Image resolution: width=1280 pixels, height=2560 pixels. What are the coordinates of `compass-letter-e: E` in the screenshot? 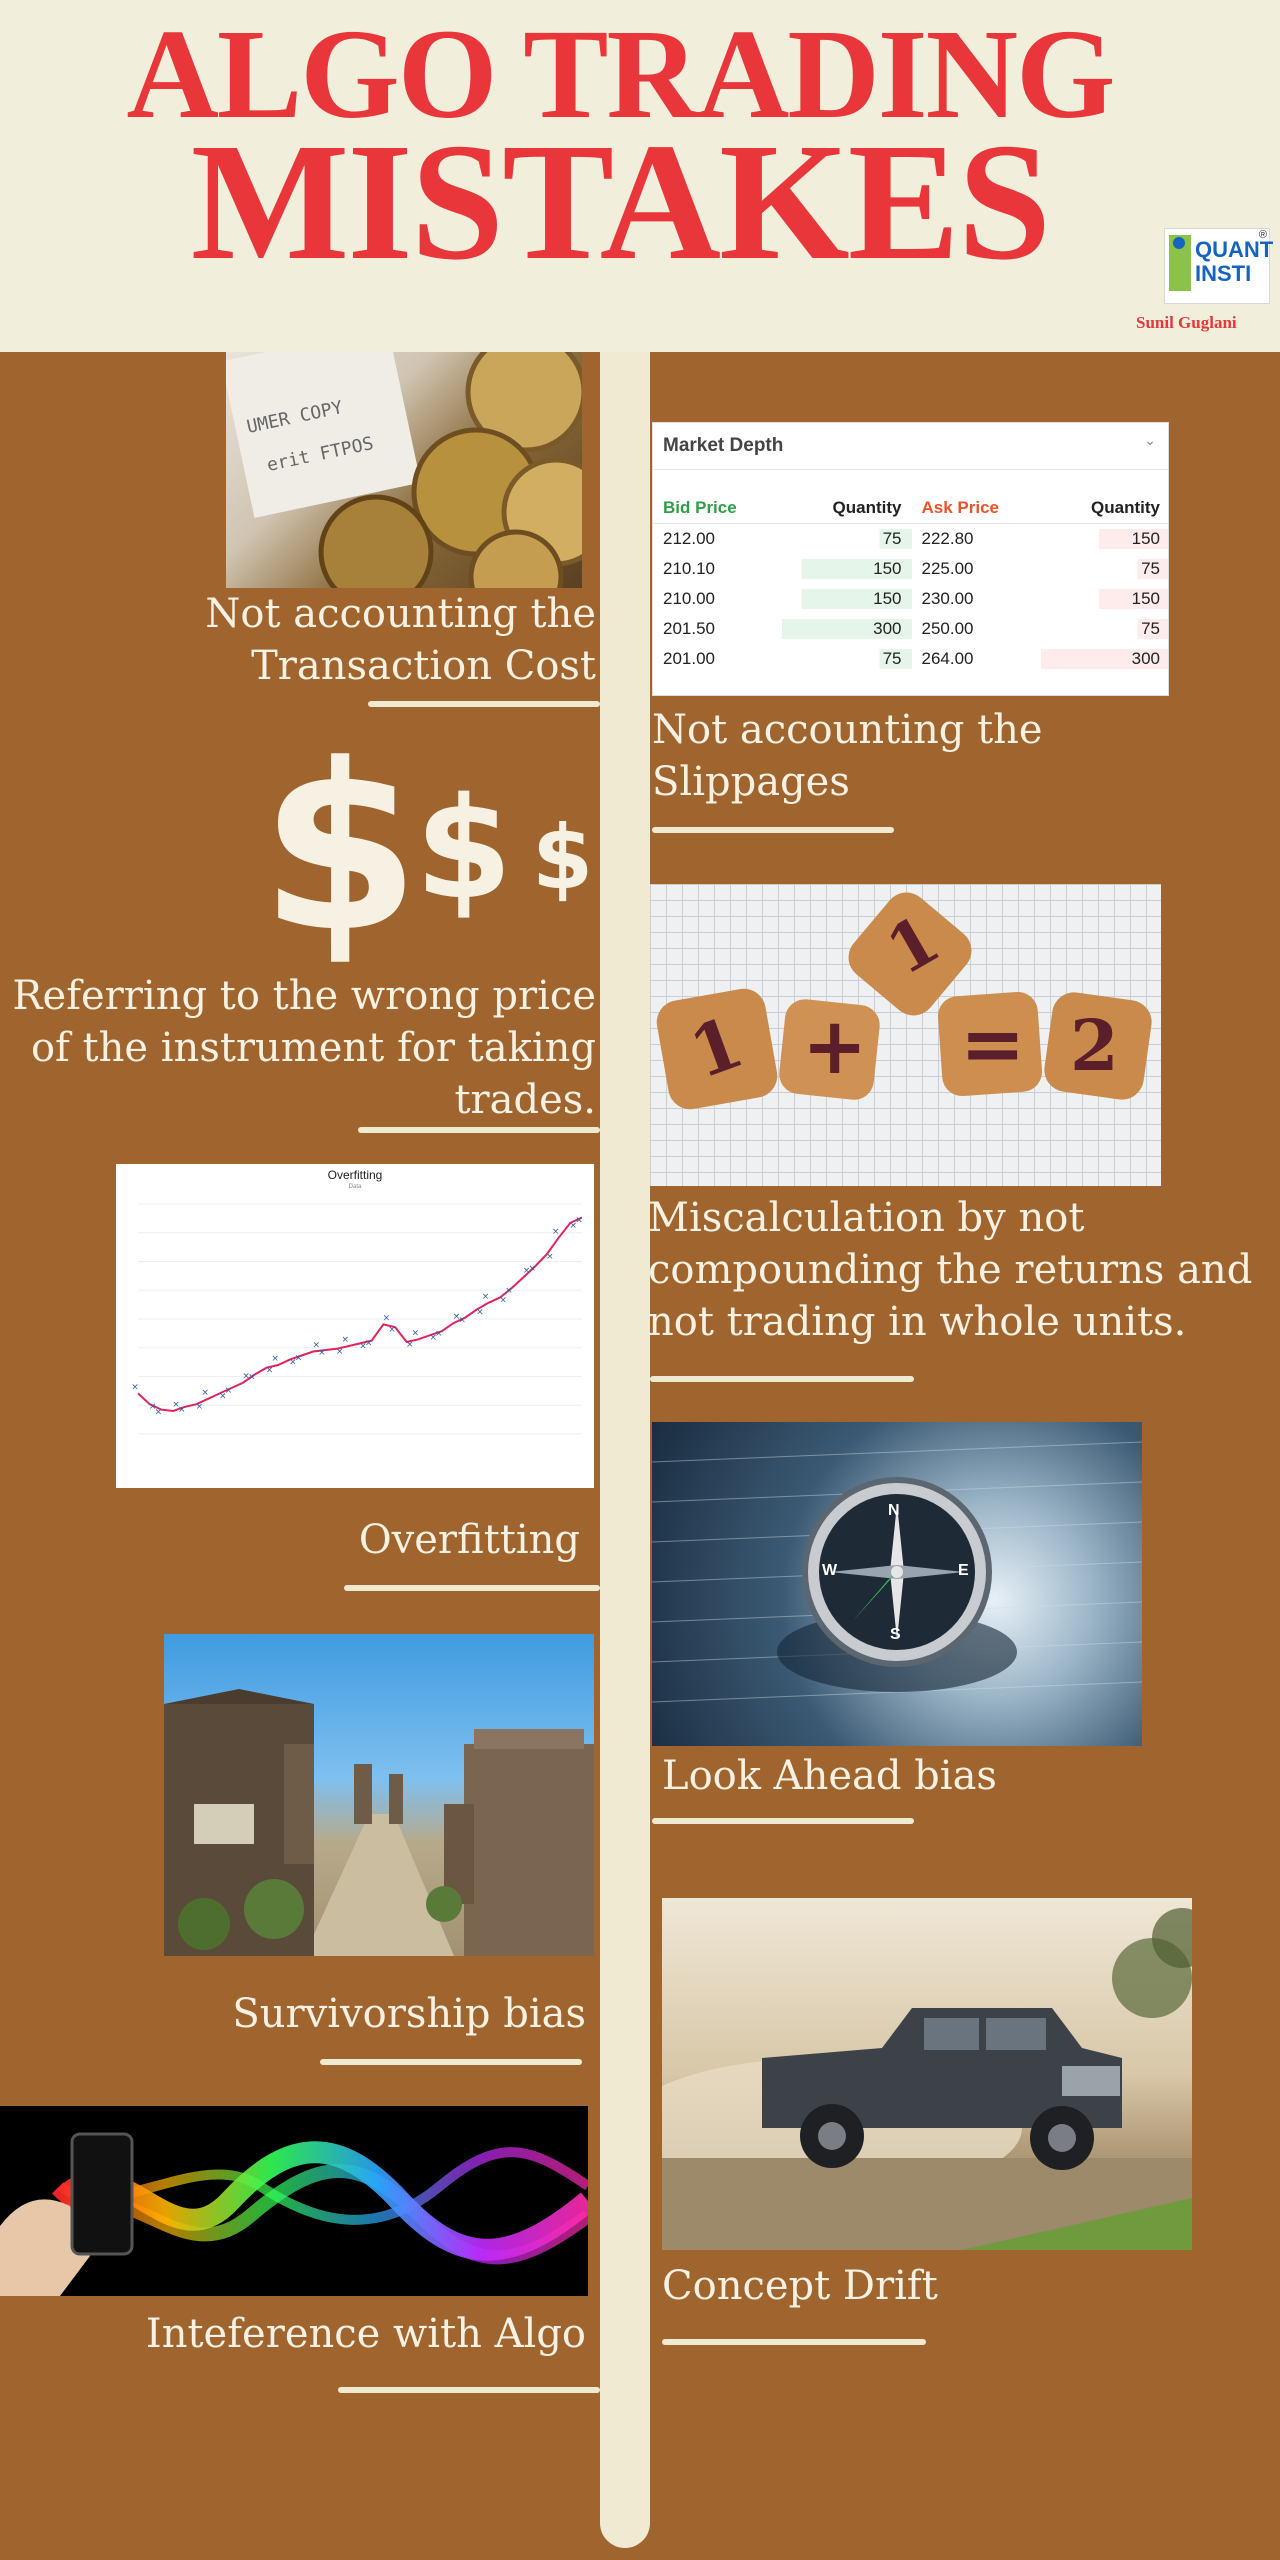 It's located at (963, 1570).